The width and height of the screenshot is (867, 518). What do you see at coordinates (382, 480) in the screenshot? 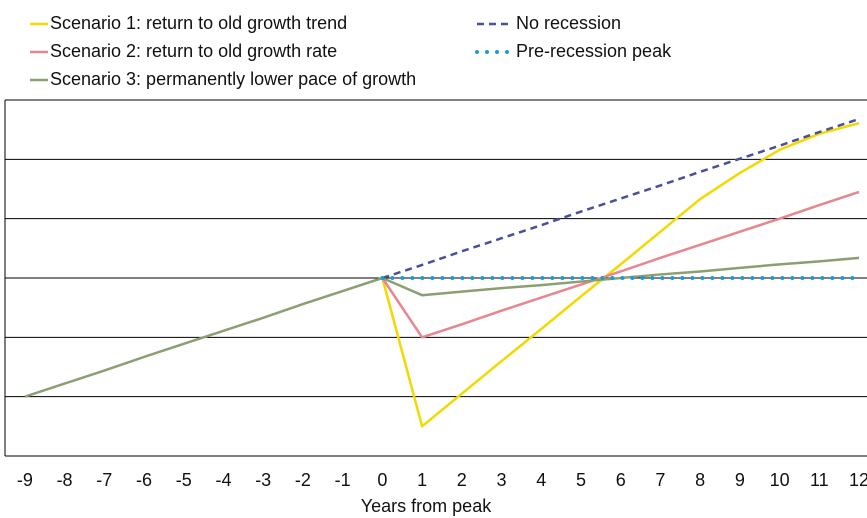
I see `x-tick-label: 0` at bounding box center [382, 480].